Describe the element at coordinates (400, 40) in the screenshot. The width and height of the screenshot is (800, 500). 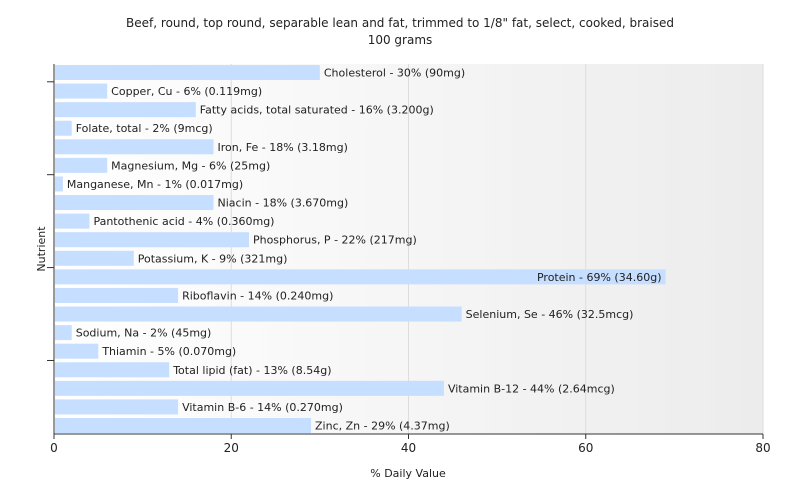
I see `chart-subtitle: 100 grams` at that location.